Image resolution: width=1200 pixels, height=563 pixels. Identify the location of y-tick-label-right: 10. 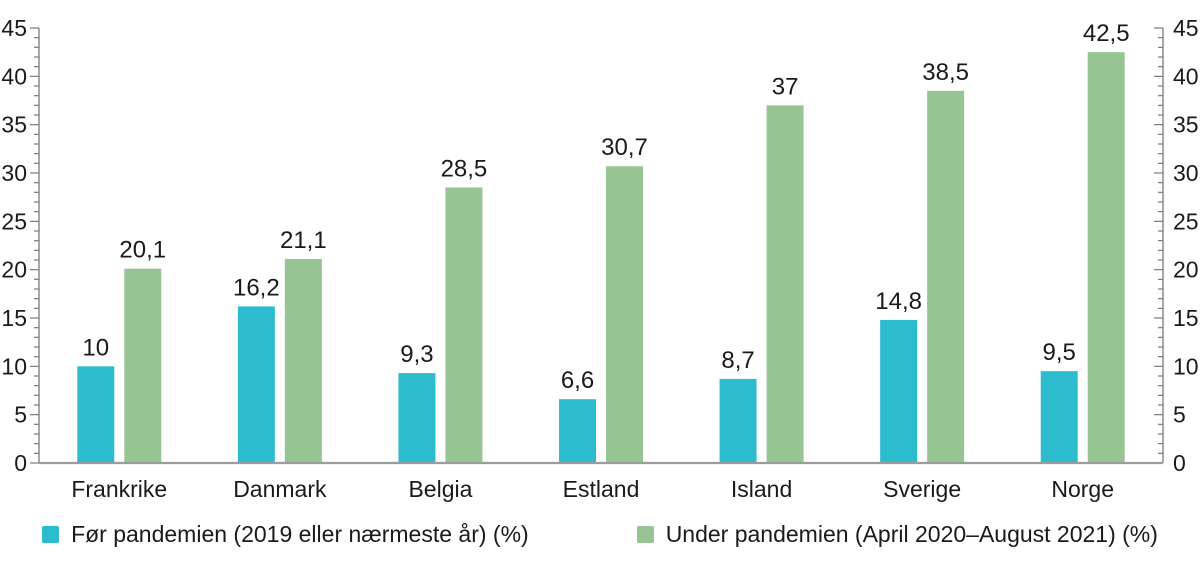
(1186, 366).